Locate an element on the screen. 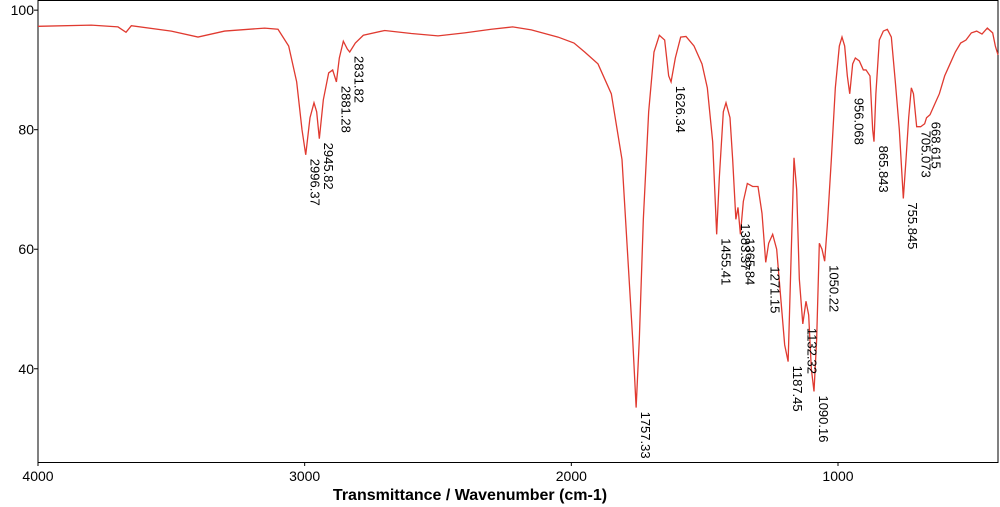 The width and height of the screenshot is (1000, 507). peak-label: 1050.22 is located at coordinates (834, 288).